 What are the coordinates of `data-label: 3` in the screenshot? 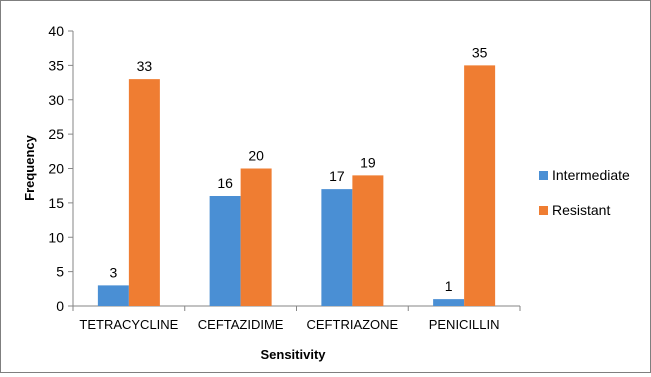 It's located at (113, 272).